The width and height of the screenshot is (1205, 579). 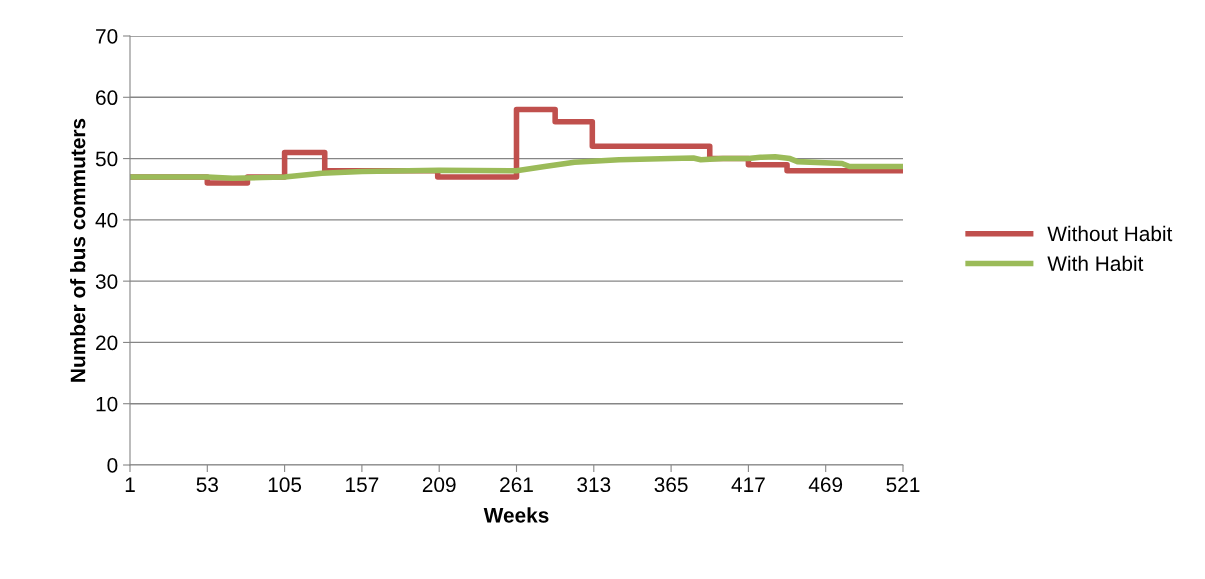 What do you see at coordinates (130, 484) in the screenshot?
I see `x-tick-label: 1` at bounding box center [130, 484].